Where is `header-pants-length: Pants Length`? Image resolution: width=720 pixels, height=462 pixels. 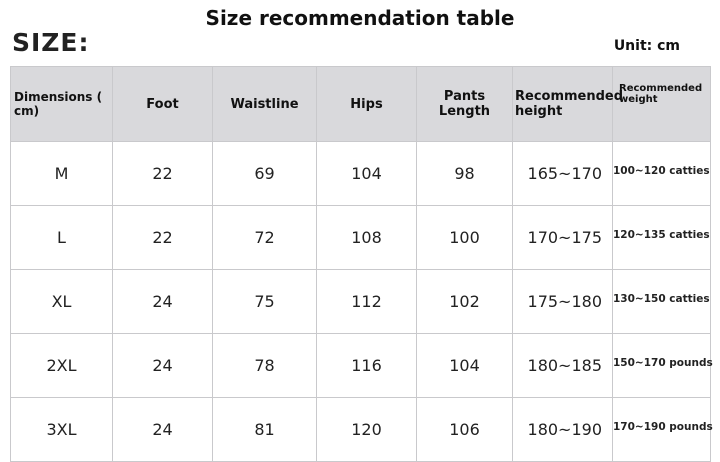 header-pants-length: Pants Length is located at coordinates (464, 104).